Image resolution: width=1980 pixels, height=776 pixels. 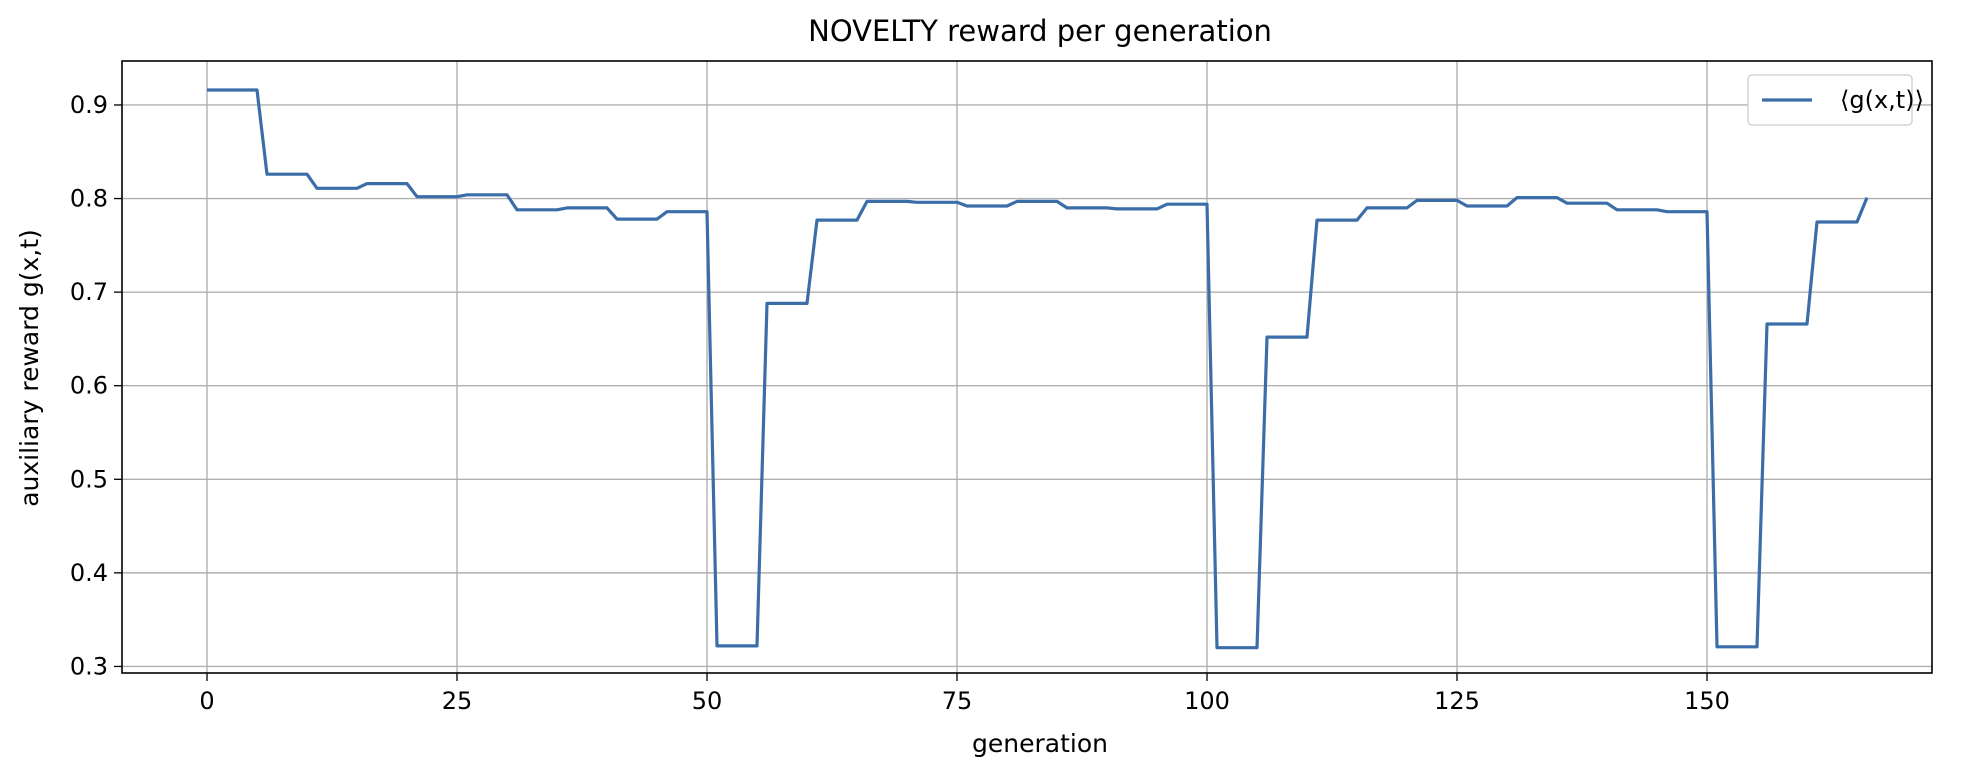 What do you see at coordinates (1040, 743) in the screenshot?
I see `x-axis-label: generation` at bounding box center [1040, 743].